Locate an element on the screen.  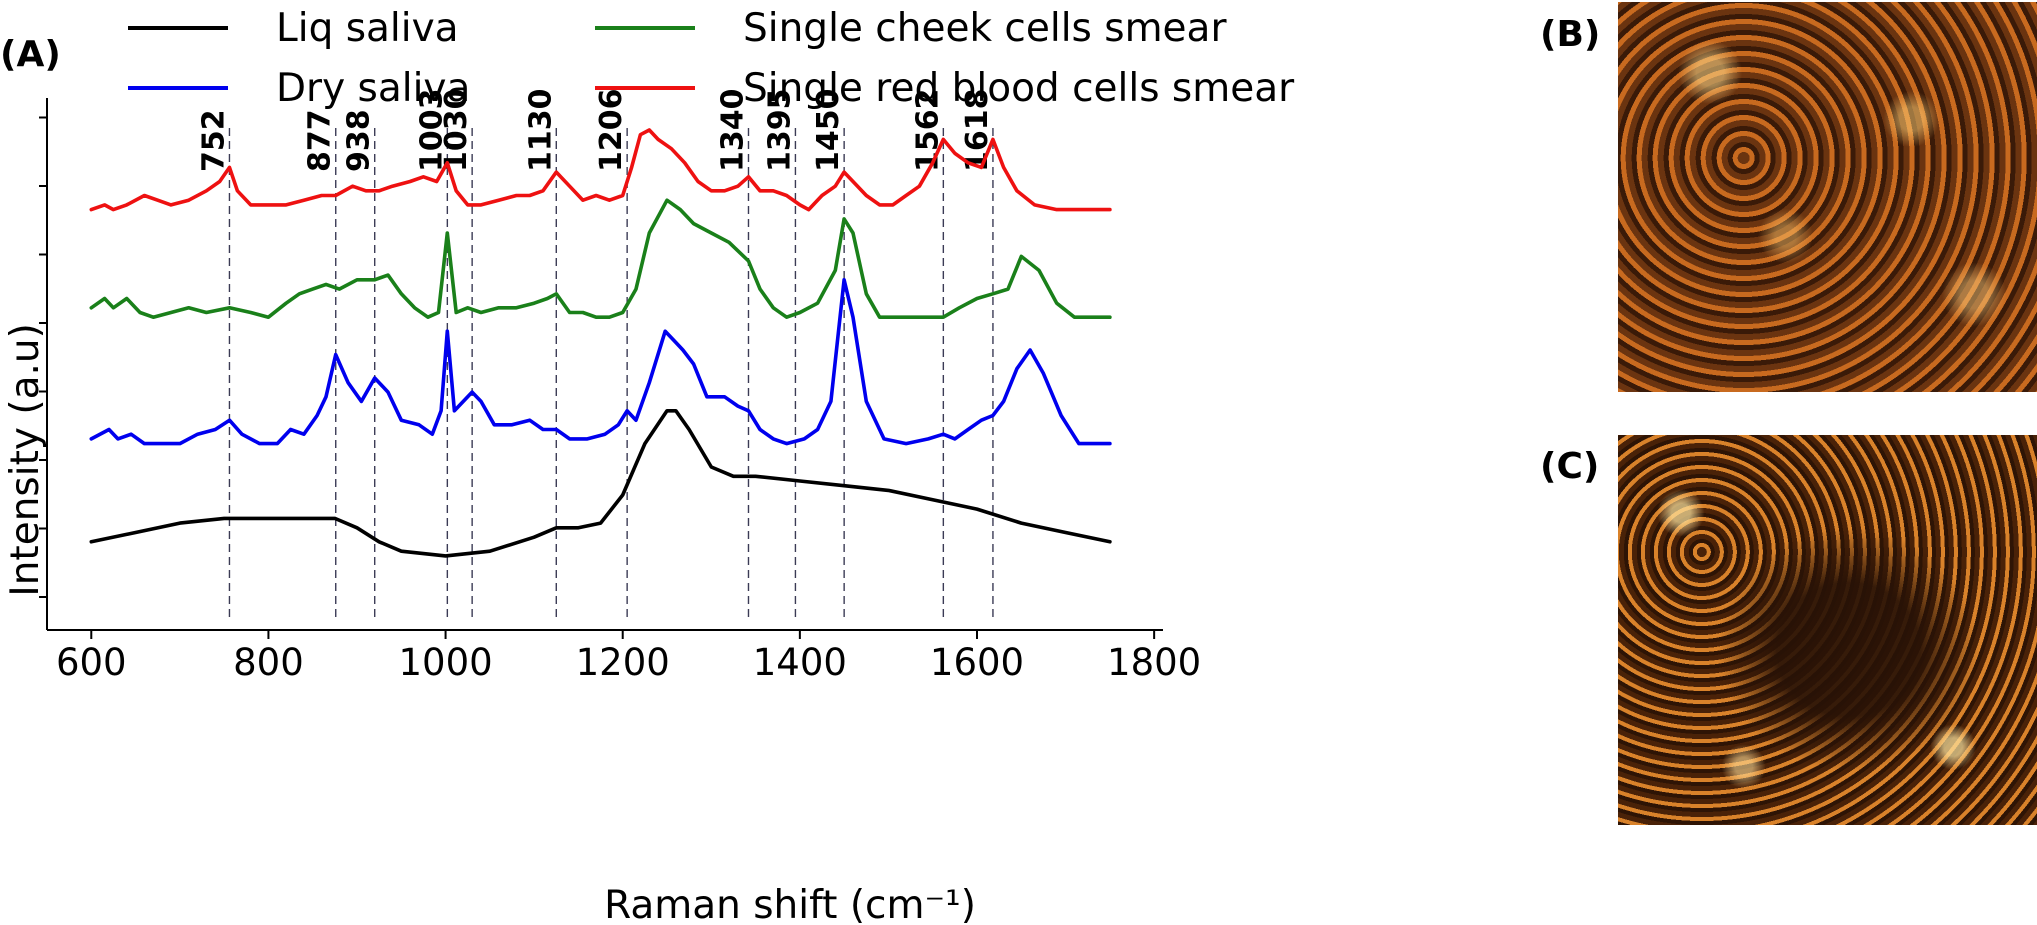
legend-label: Single cheek cells smear is located at coordinates (985, 28).